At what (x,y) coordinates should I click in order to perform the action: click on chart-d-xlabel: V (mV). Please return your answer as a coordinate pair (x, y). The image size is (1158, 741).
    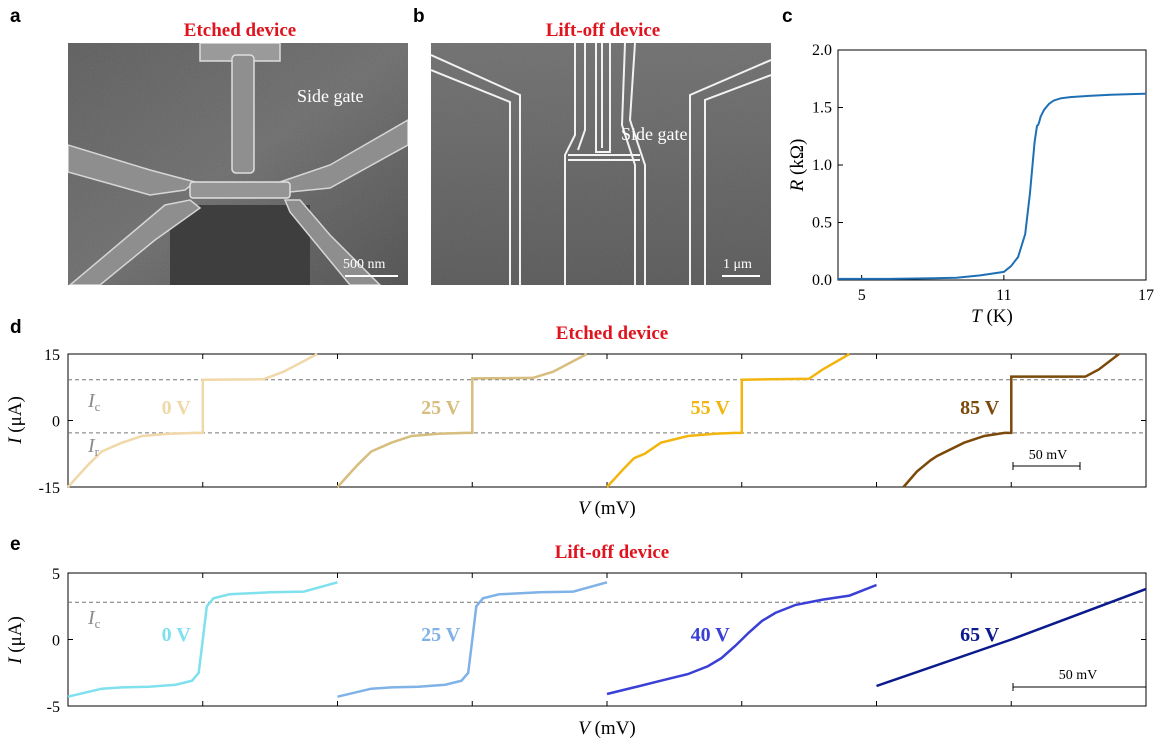
    Looking at the image, I should click on (607, 508).